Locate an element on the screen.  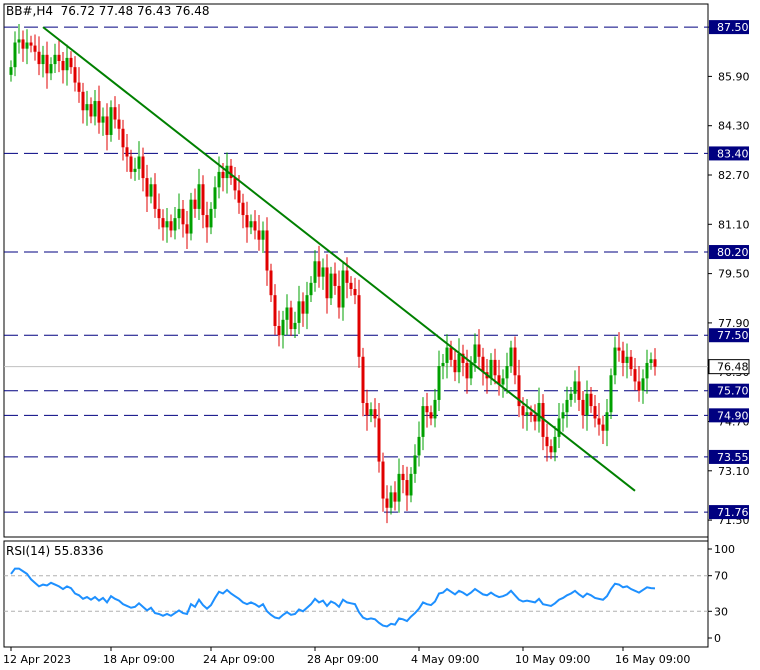
chart-header: BB#,H4 76.72 77.48 76.43 76.48 is located at coordinates (108, 11).